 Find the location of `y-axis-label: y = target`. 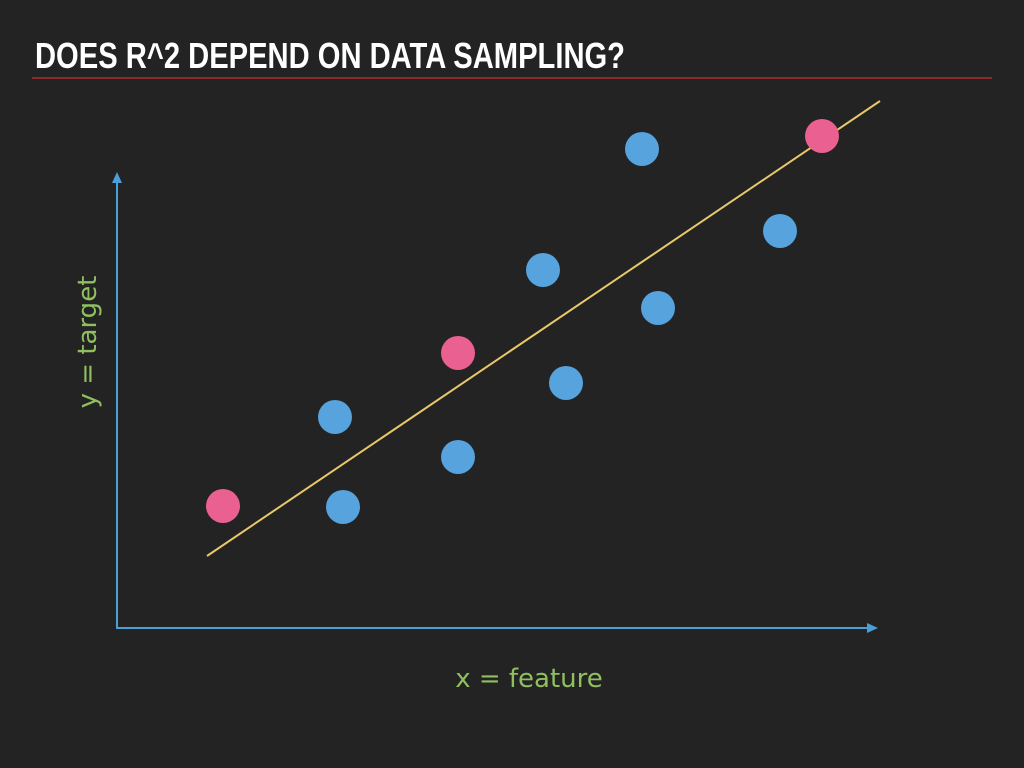

y-axis-label: y = target is located at coordinates (88, 342).